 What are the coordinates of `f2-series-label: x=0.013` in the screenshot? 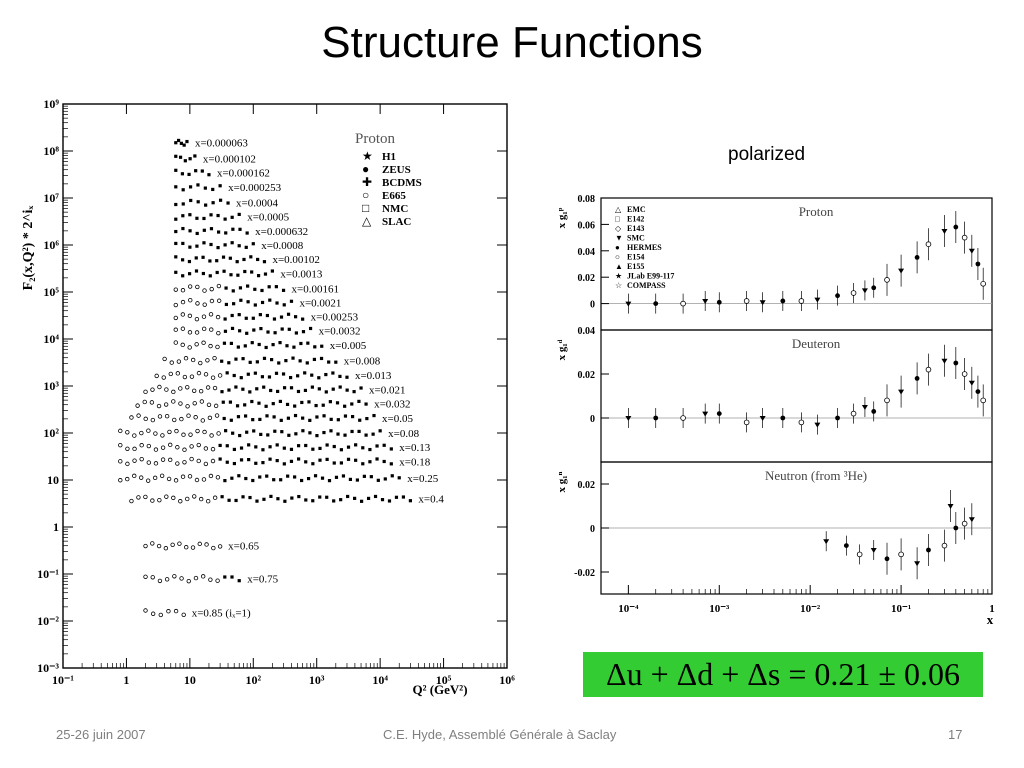 It's located at (373, 376).